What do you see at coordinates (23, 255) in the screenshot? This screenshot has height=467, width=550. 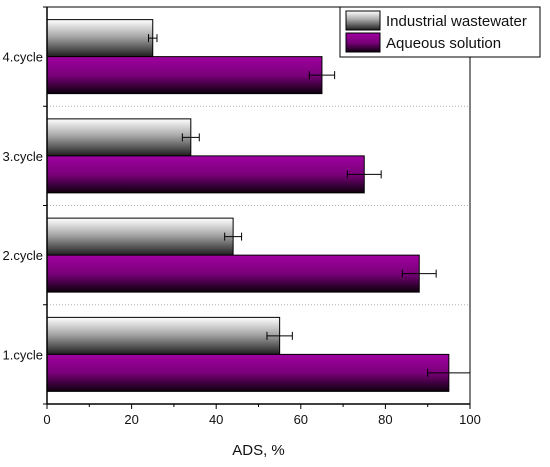 I see `category-label: 2.cycle` at bounding box center [23, 255].